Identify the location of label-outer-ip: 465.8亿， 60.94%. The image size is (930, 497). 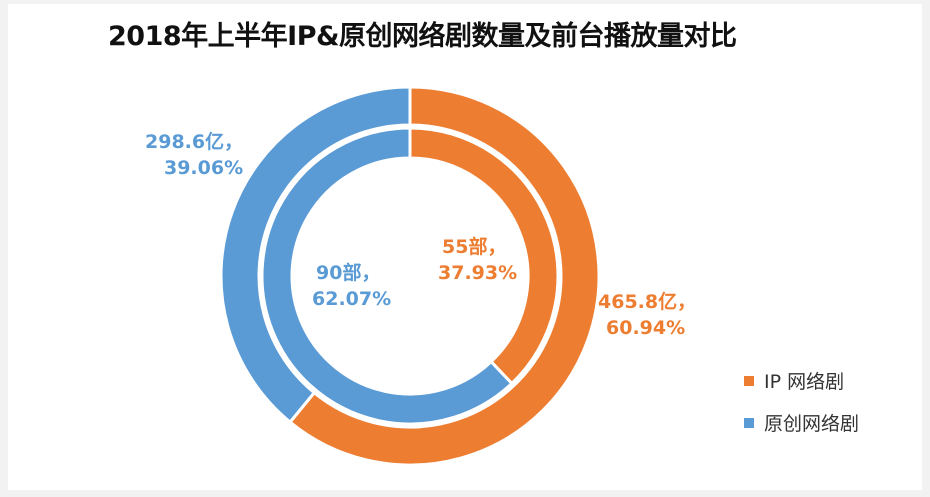
(647, 315).